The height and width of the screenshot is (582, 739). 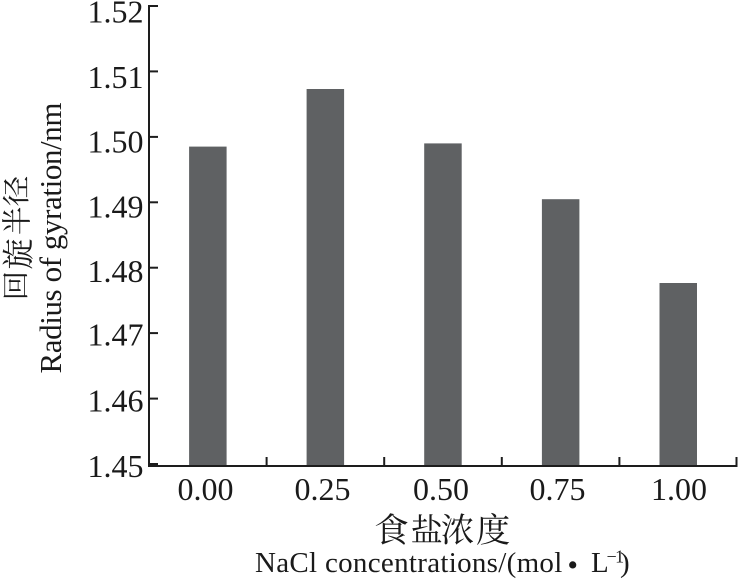 I want to click on svg-text: 1.50, so click(x=116, y=141).